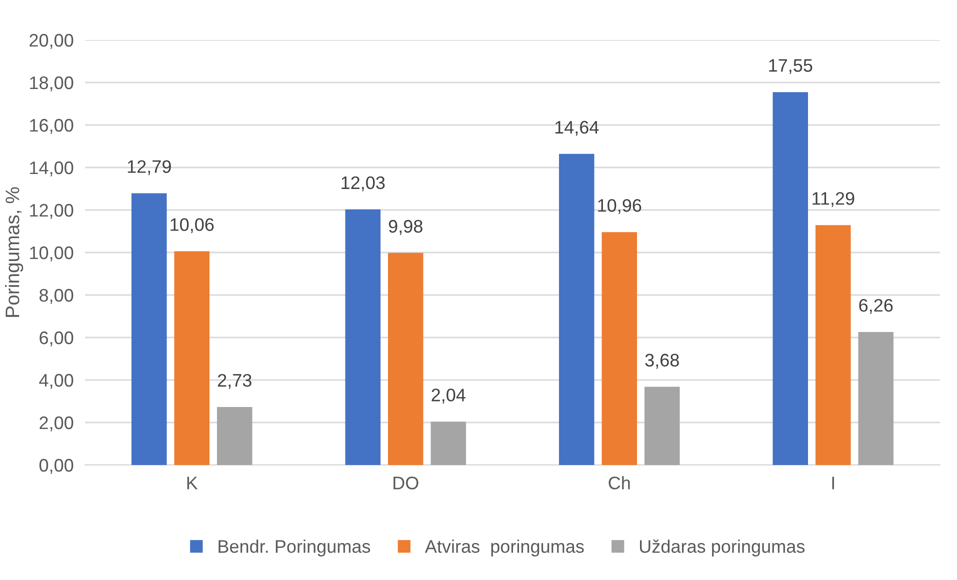  What do you see at coordinates (57, 424) in the screenshot?
I see `y-tick-label: 2,00` at bounding box center [57, 424].